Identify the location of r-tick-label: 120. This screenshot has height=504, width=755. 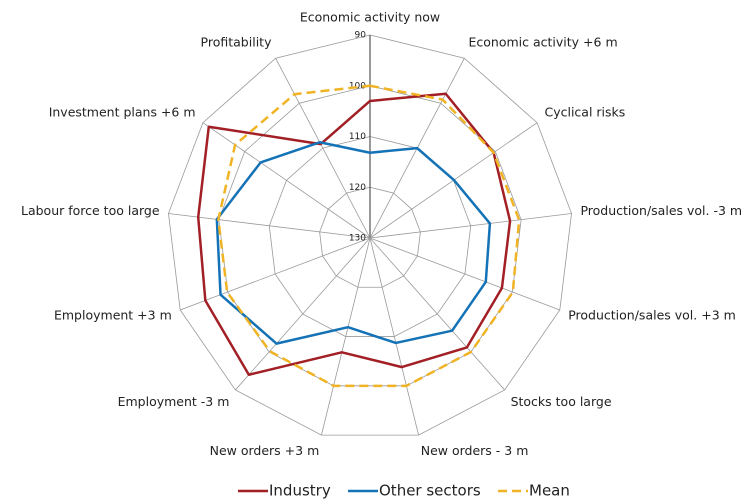
(357, 188).